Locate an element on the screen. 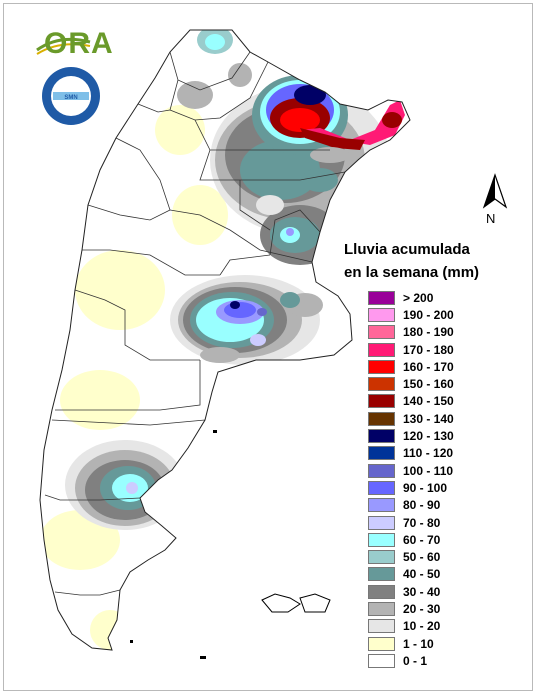  legend-item: > 200 is located at coordinates (411, 297).